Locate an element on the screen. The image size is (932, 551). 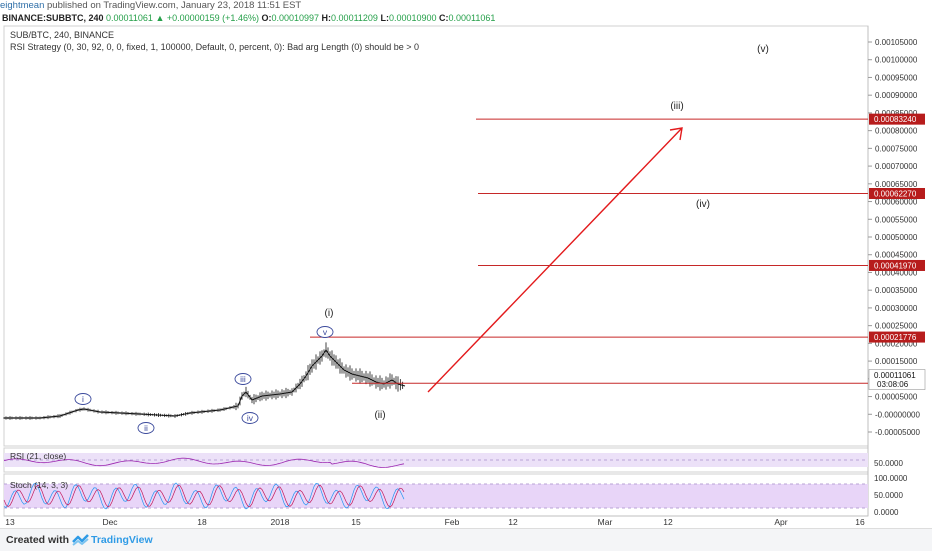
tradingview-brand: TradingView is located at coordinates (122, 540).